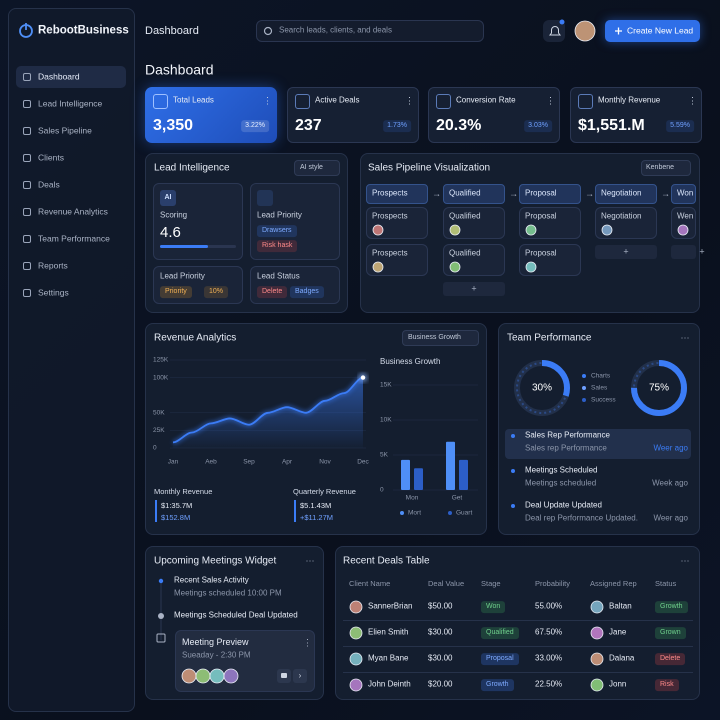 This screenshot has width=720, height=720. What do you see at coordinates (174, 215) in the screenshot?
I see `scoring-label: Scoring` at bounding box center [174, 215].